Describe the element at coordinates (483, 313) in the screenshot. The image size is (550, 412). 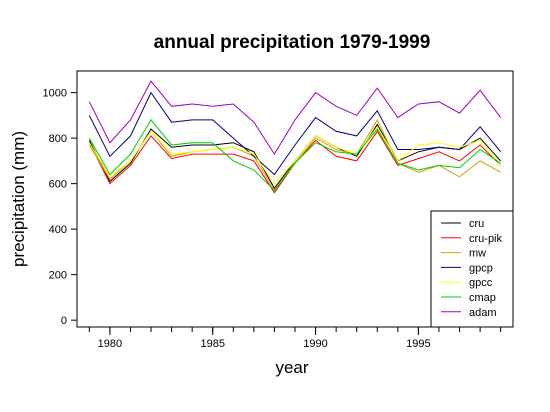
I see `legend-label-adam: adam` at that location.